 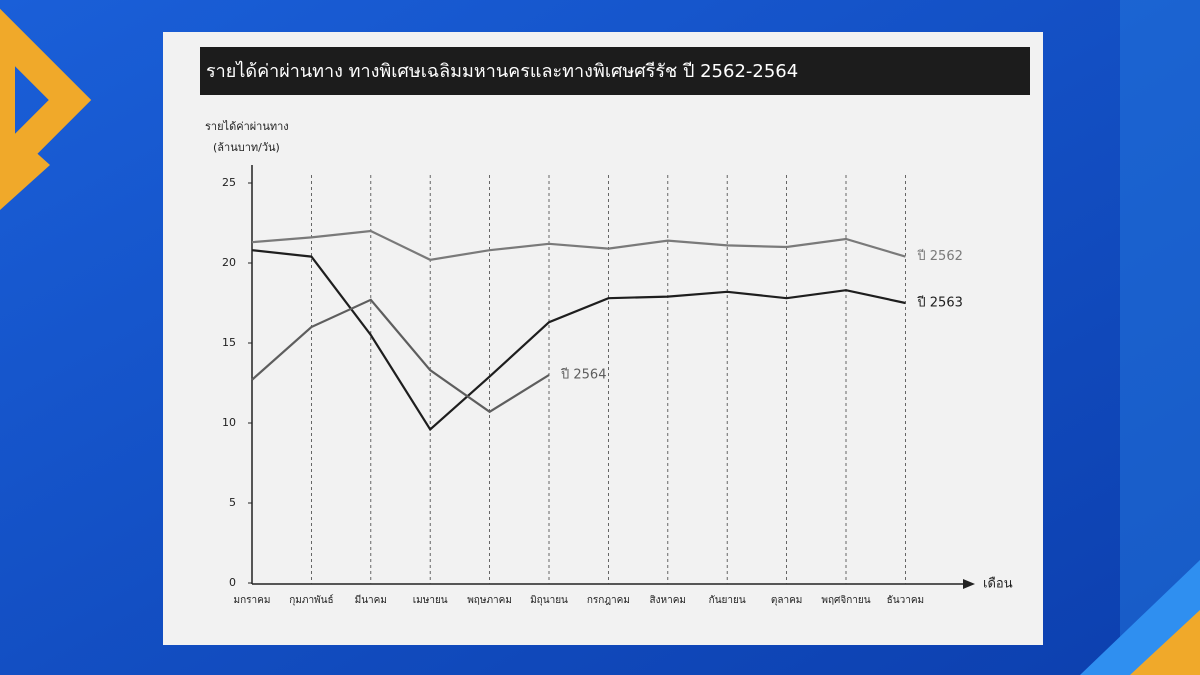 What do you see at coordinates (311, 600) in the screenshot?
I see `x-tick-label: กุมภาพันธ์` at bounding box center [311, 600].